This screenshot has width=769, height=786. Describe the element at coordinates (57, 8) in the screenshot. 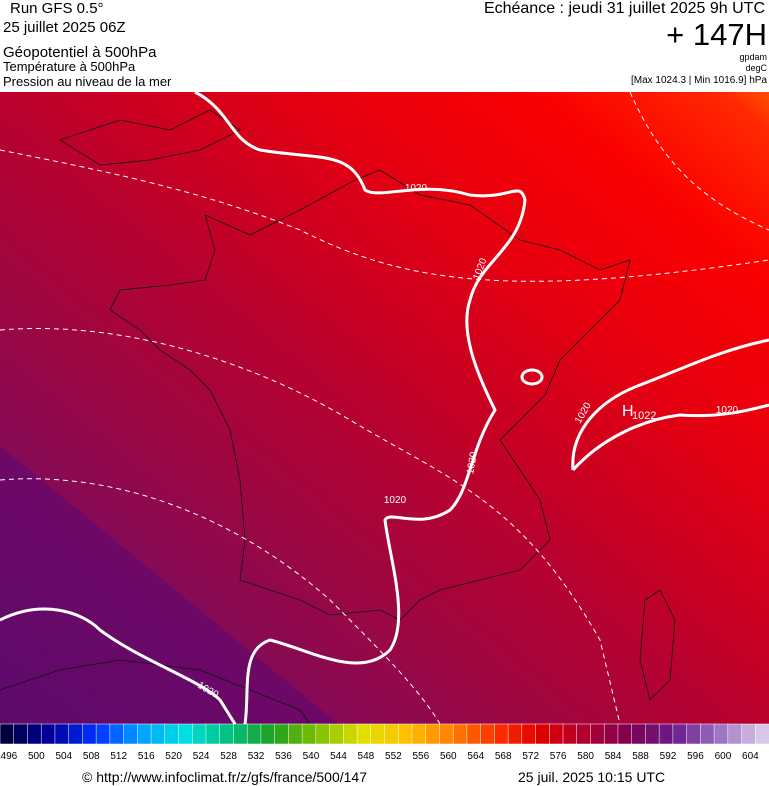

I see `run-title: Run GFS 0.5°` at that location.